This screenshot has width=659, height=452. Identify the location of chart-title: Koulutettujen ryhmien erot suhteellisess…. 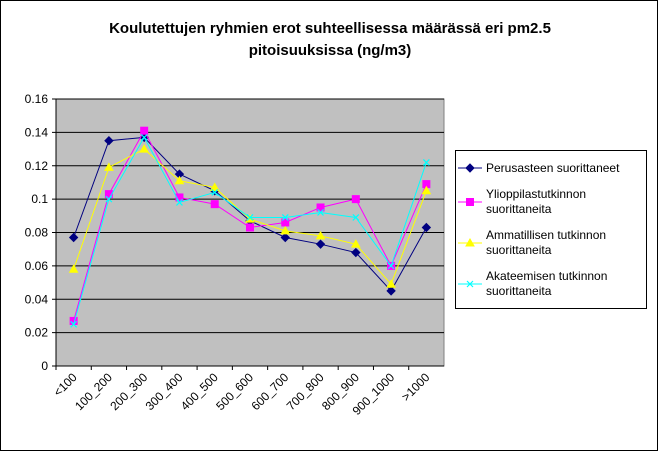
(330, 39).